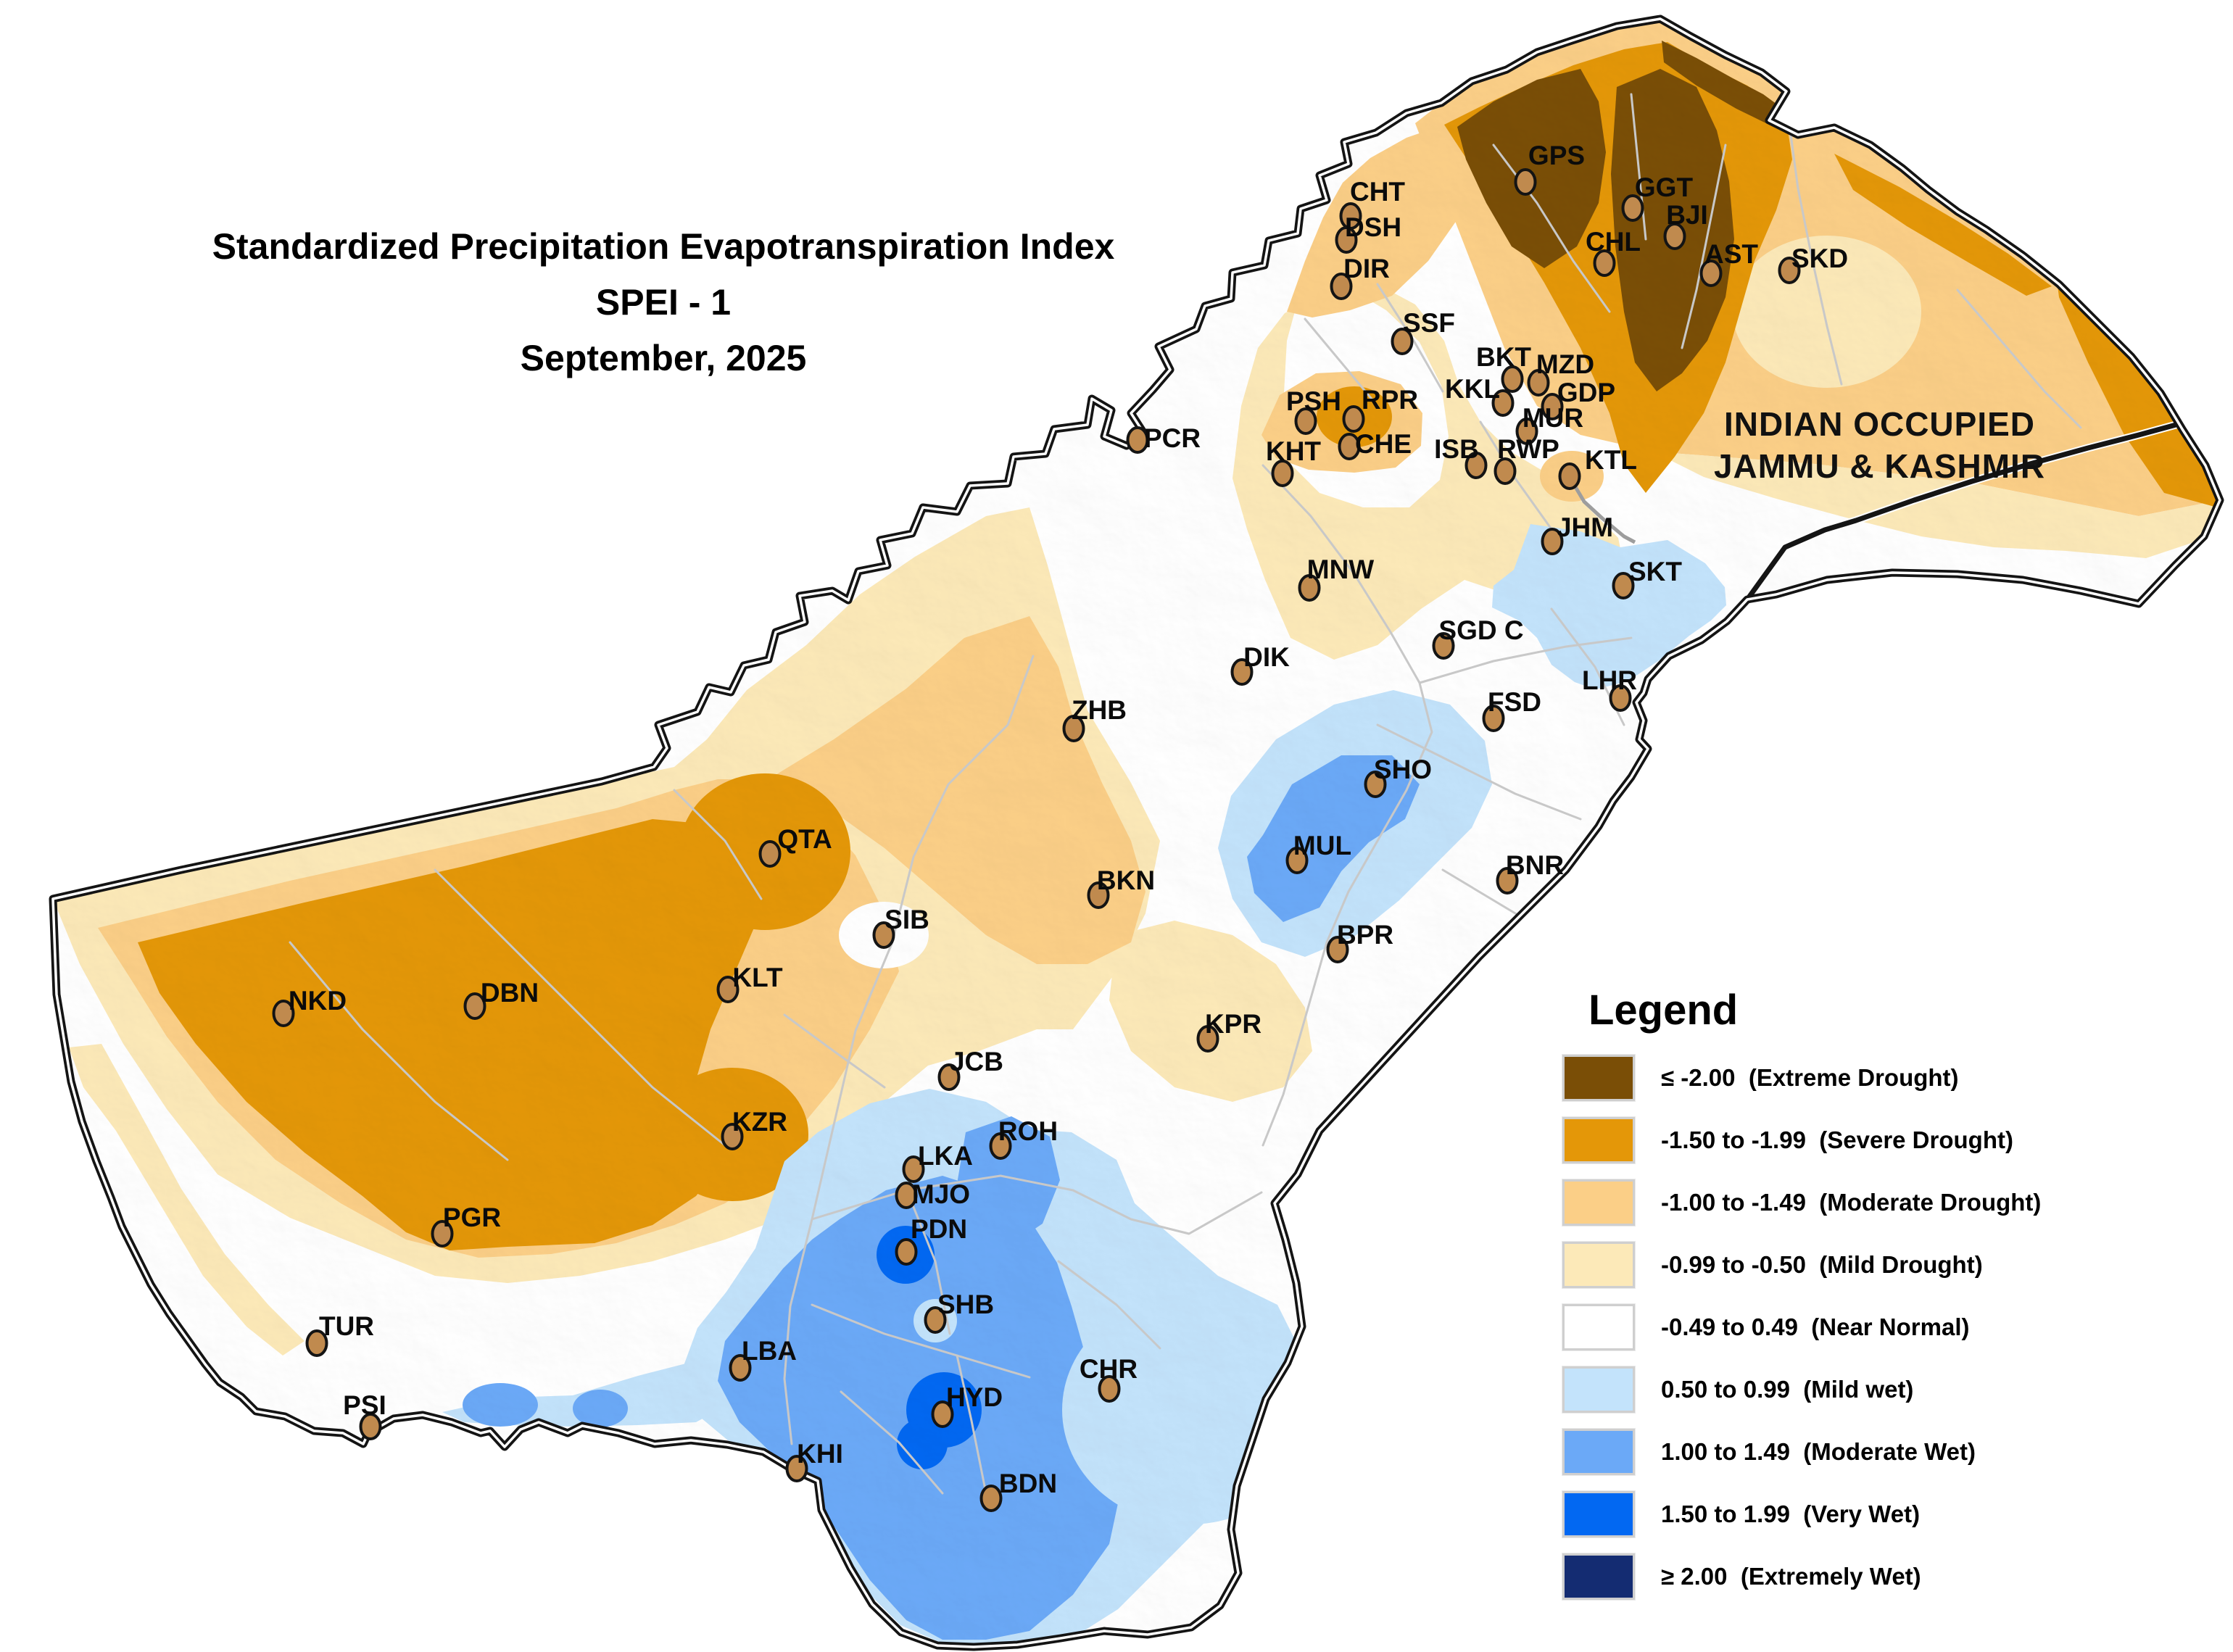 Image resolution: width=2233 pixels, height=1652 pixels. I want to click on station-dot-MZD, so click(1538, 383).